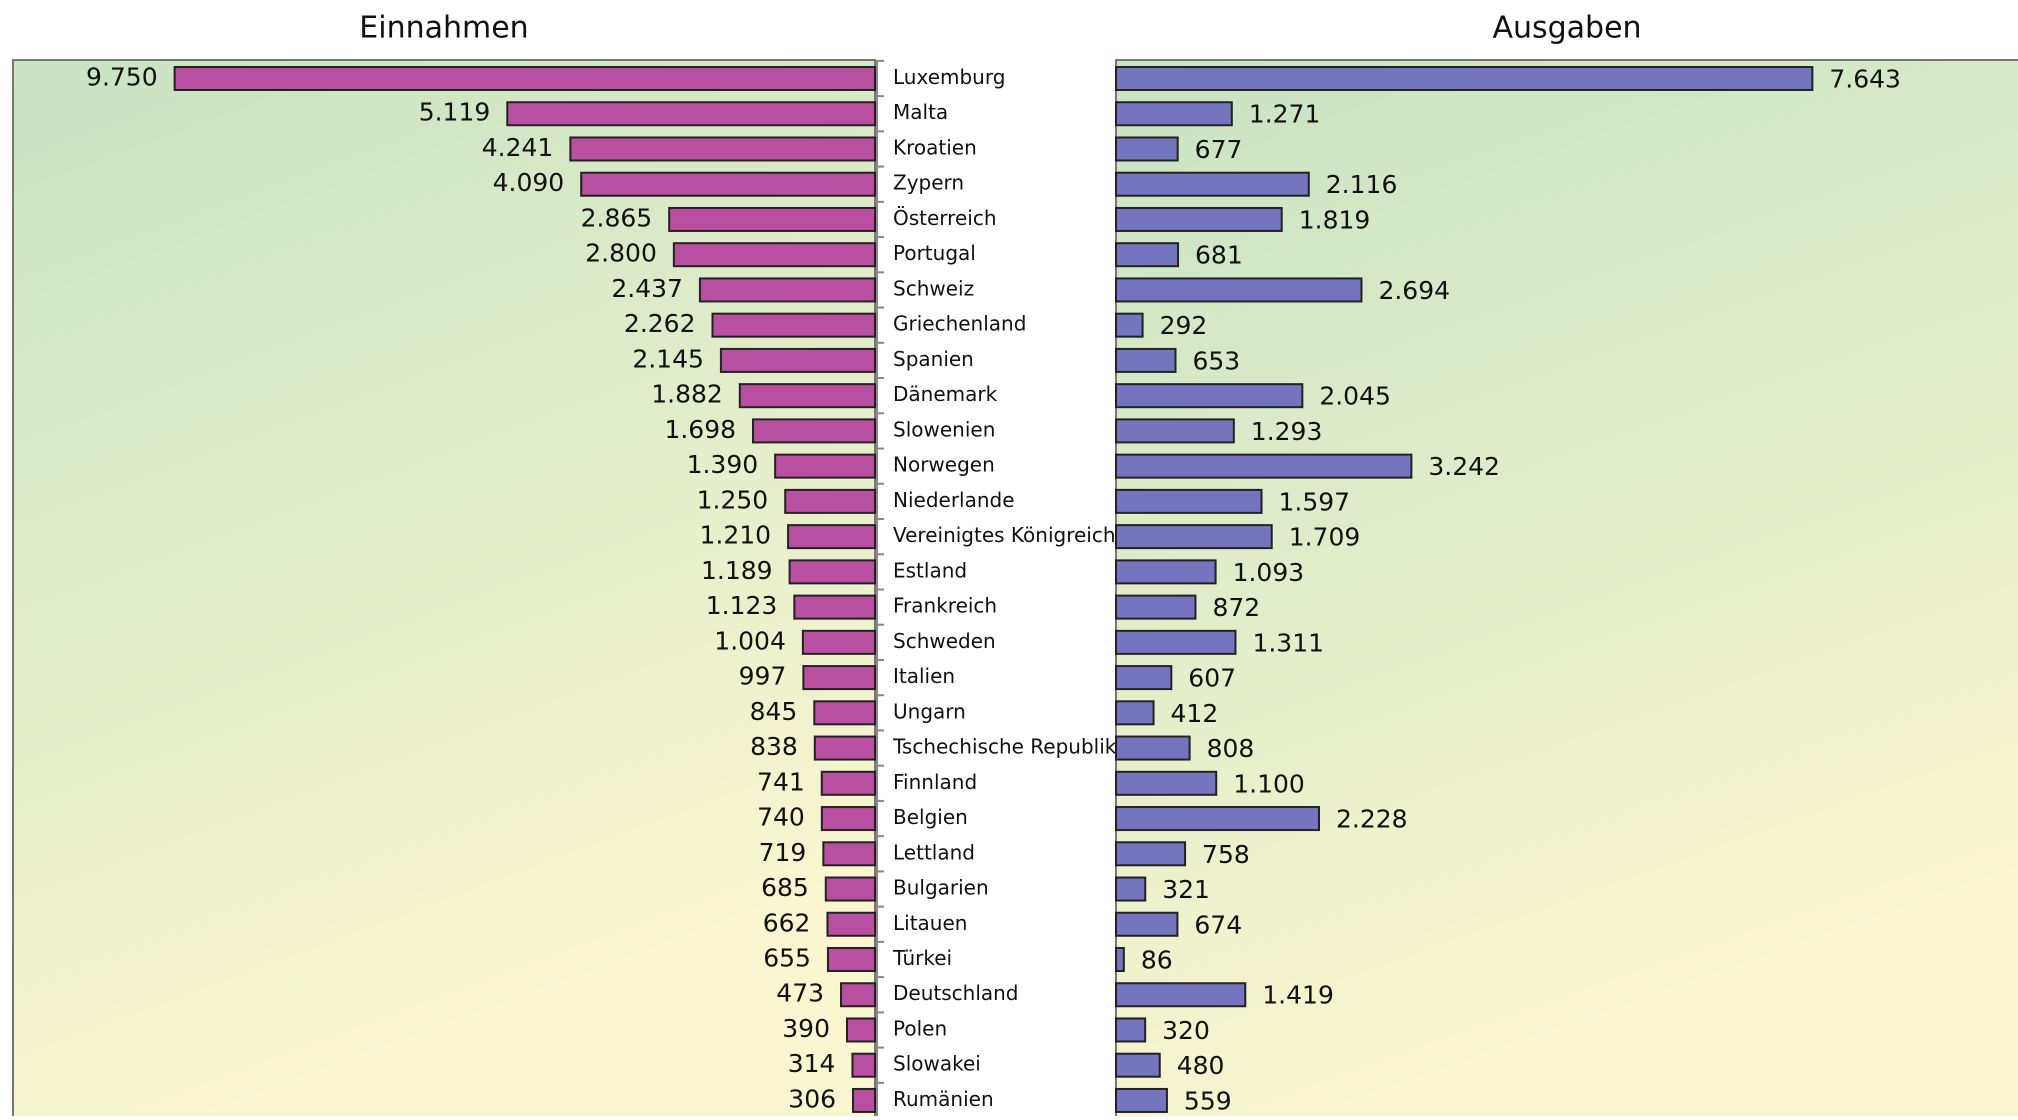  What do you see at coordinates (1288, 642) in the screenshot?
I see `value-label: 1.311` at bounding box center [1288, 642].